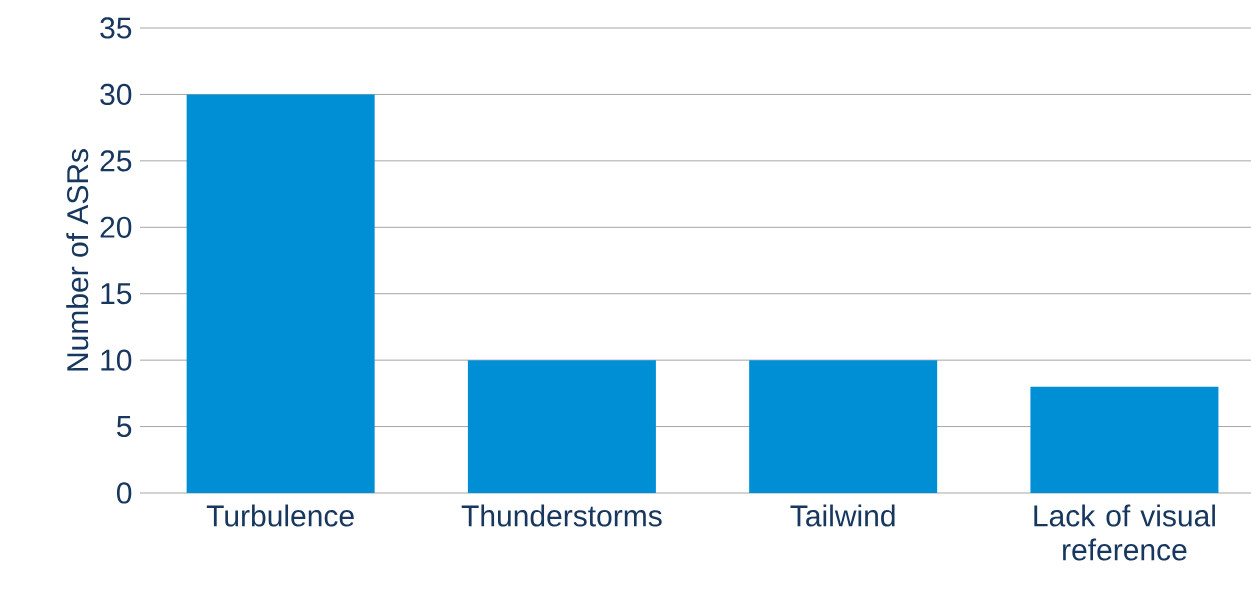  What do you see at coordinates (116, 360) in the screenshot?
I see `y-tick-label: 10` at bounding box center [116, 360].